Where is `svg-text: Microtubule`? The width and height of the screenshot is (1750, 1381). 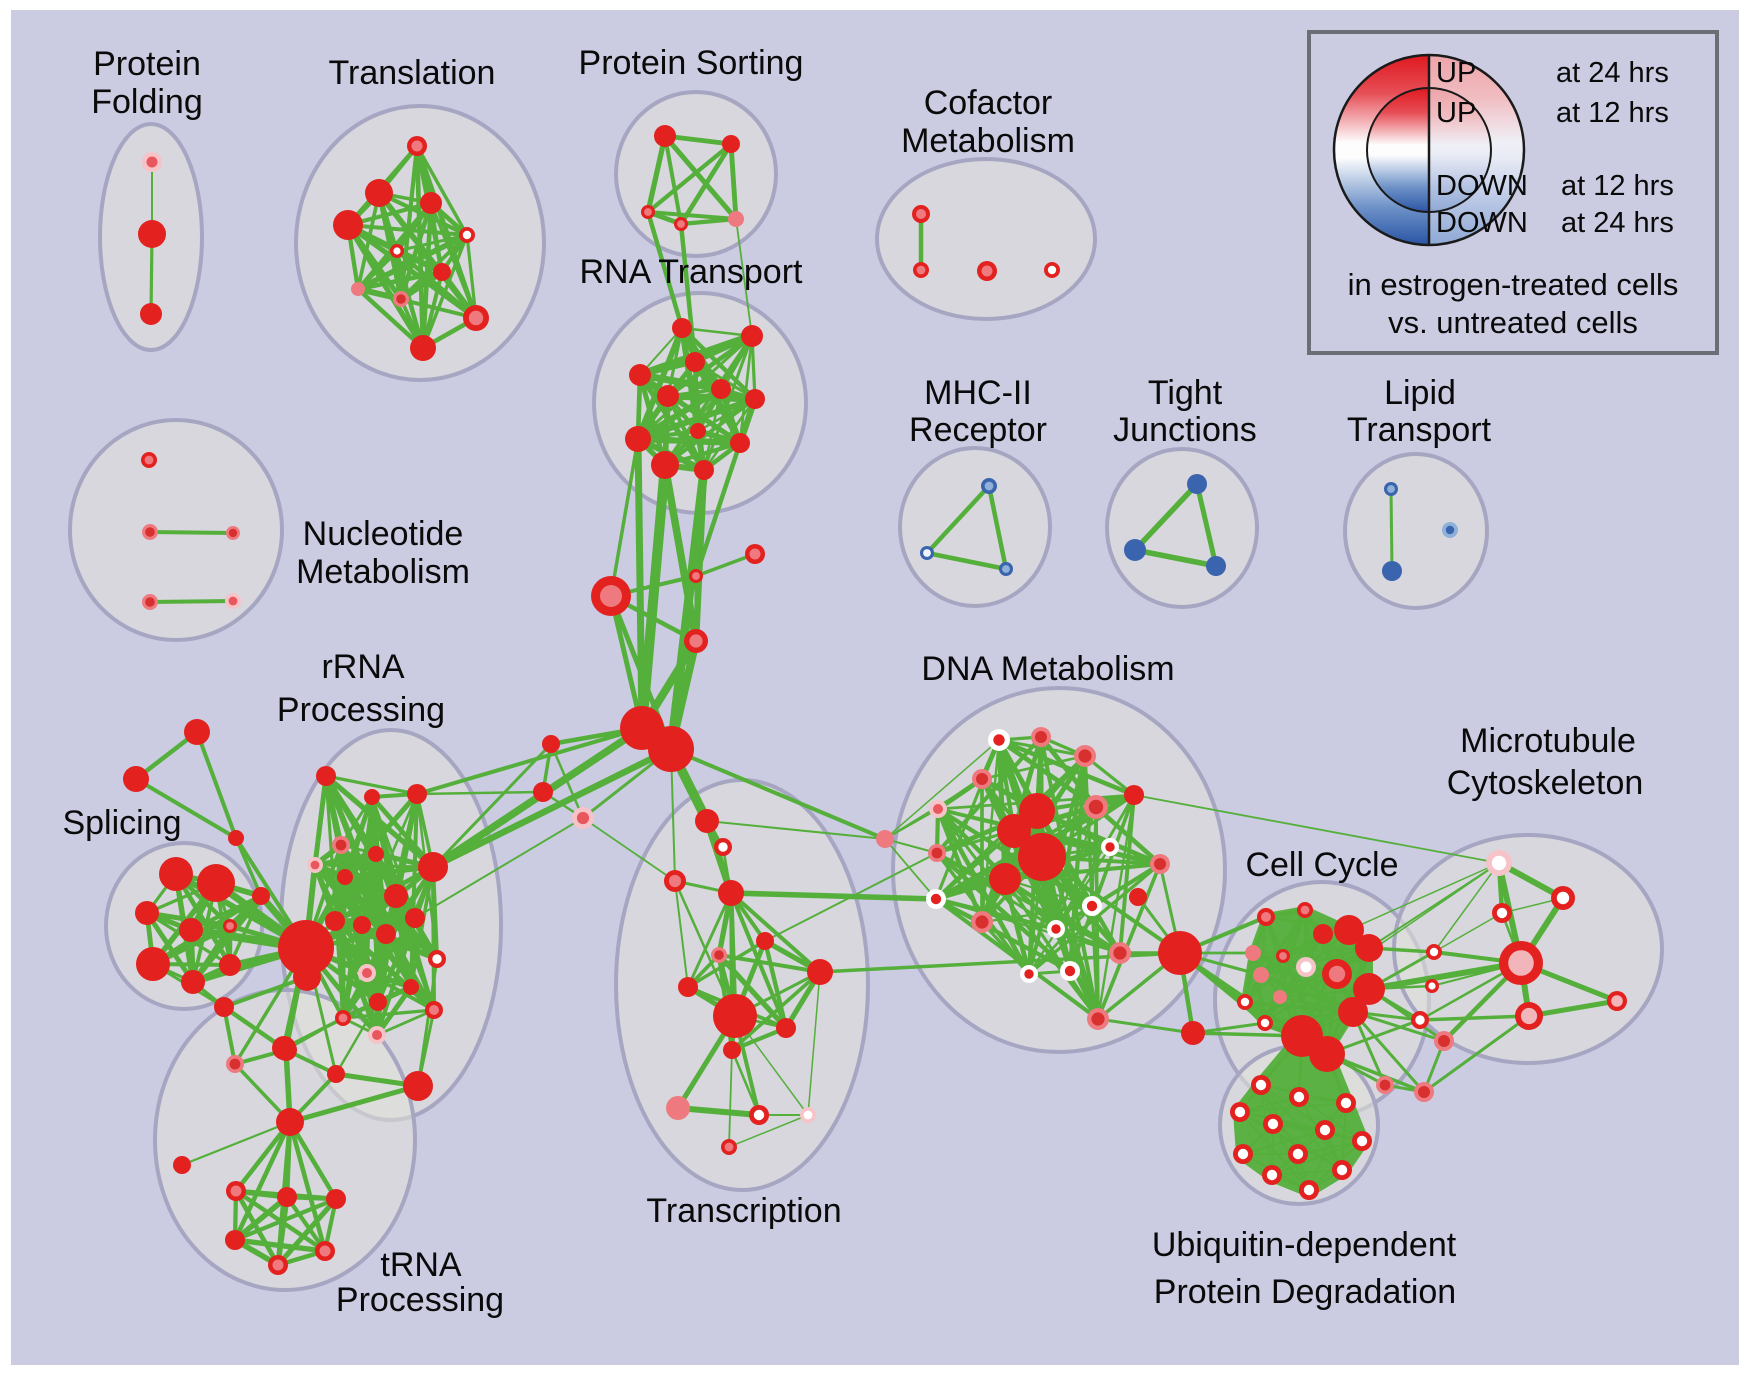 svg-text: Microtubule is located at coordinates (1548, 741).